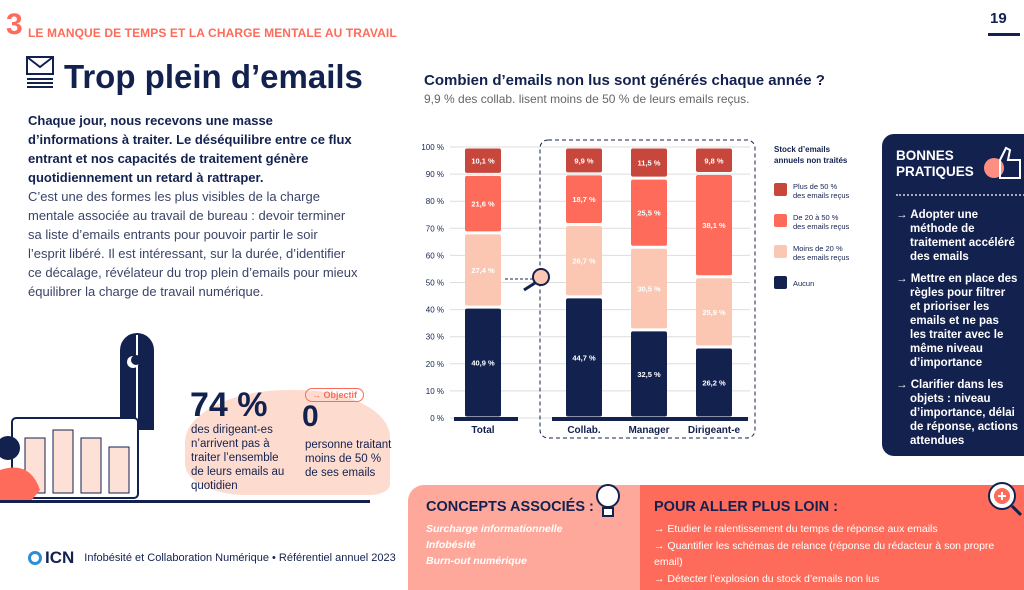 The width and height of the screenshot is (1024, 590). Describe the element at coordinates (811, 160) in the screenshot. I see `legend-title: annuels non traités` at that location.